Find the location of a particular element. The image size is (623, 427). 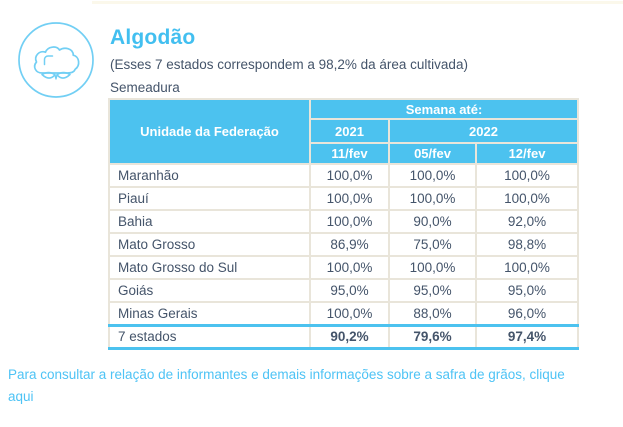

year-header-2021: 2021 is located at coordinates (349, 131).